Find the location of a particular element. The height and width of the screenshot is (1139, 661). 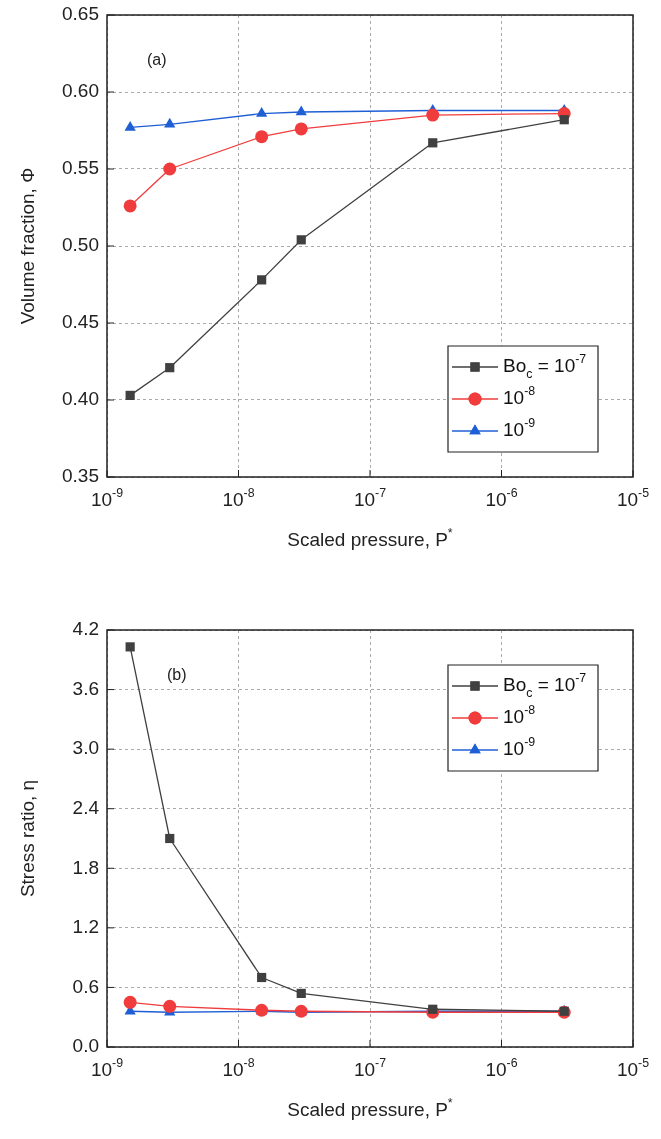

y-tick-label: 0.0 is located at coordinates (86, 1046).